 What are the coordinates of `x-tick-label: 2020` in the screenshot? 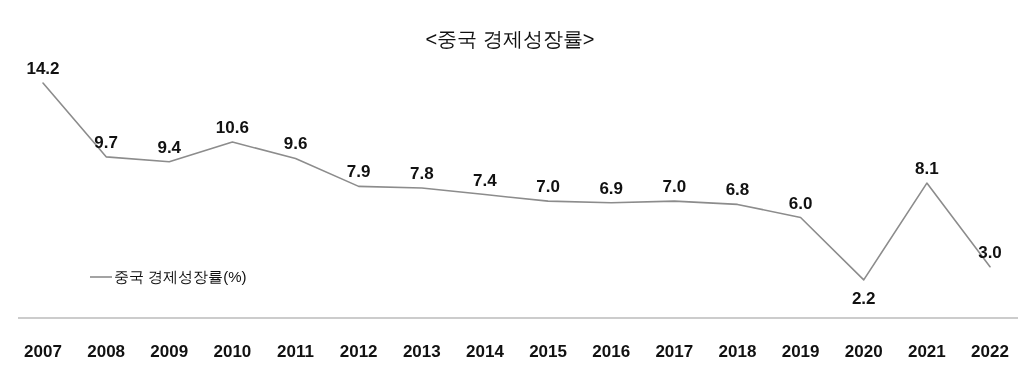 It's located at (863, 351).